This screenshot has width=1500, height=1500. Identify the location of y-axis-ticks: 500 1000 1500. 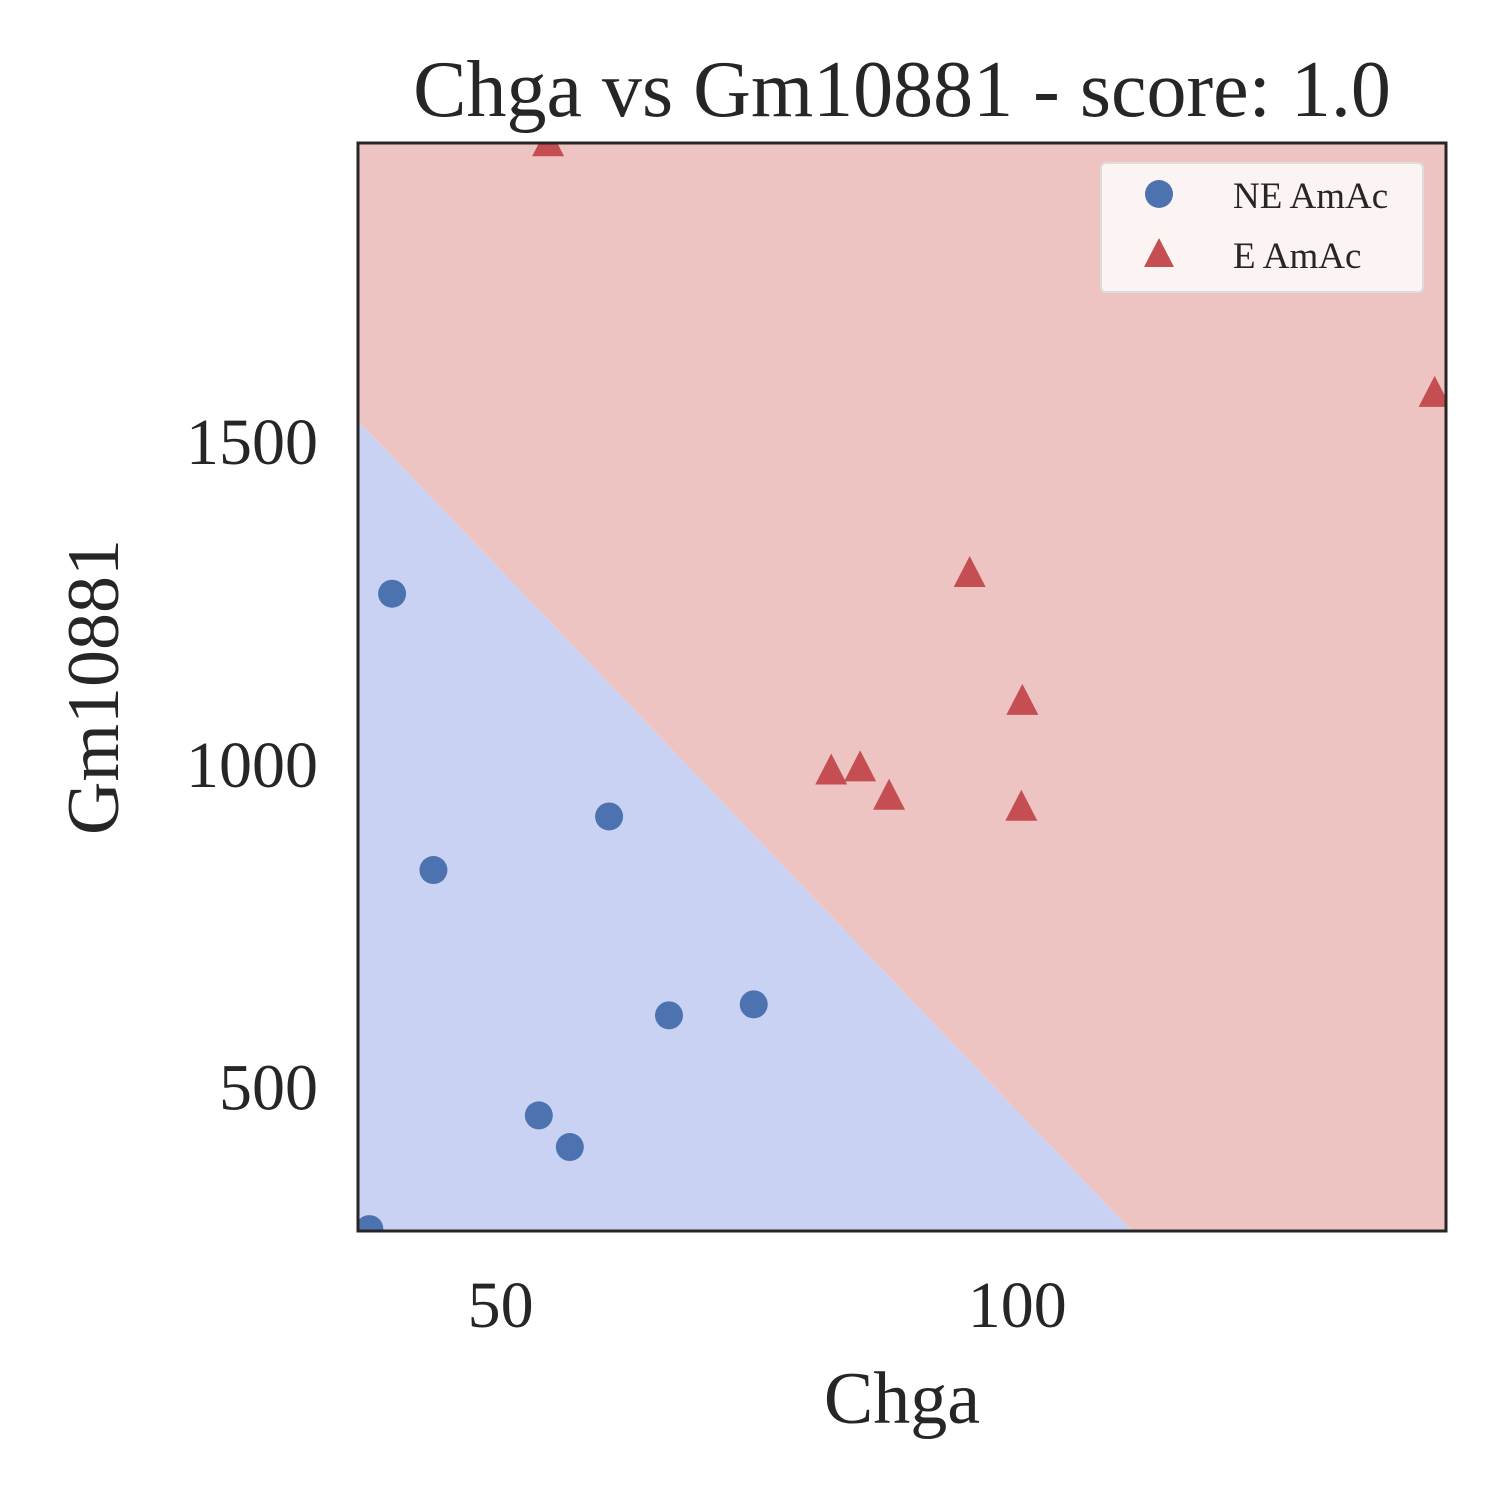
(252, 765).